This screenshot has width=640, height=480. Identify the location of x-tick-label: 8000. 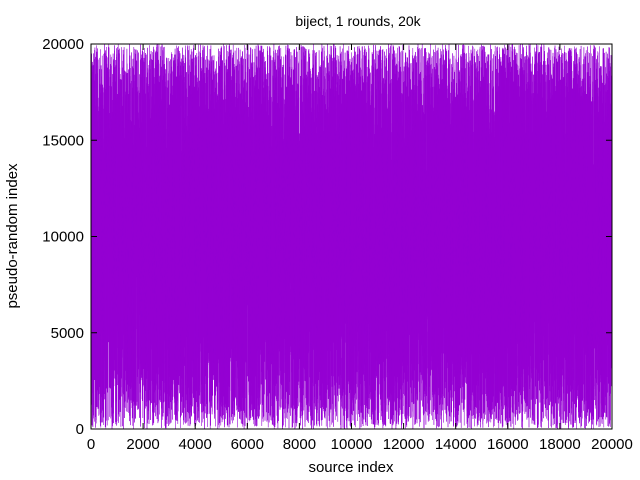
(299, 444).